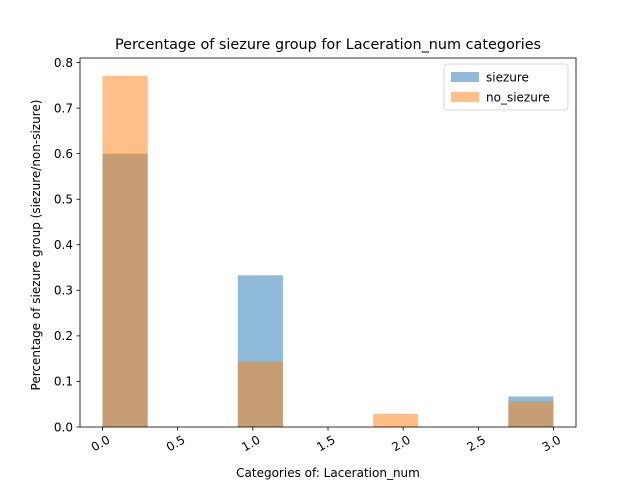  I want to click on x-tick-label: 3.0, so click(552, 444).